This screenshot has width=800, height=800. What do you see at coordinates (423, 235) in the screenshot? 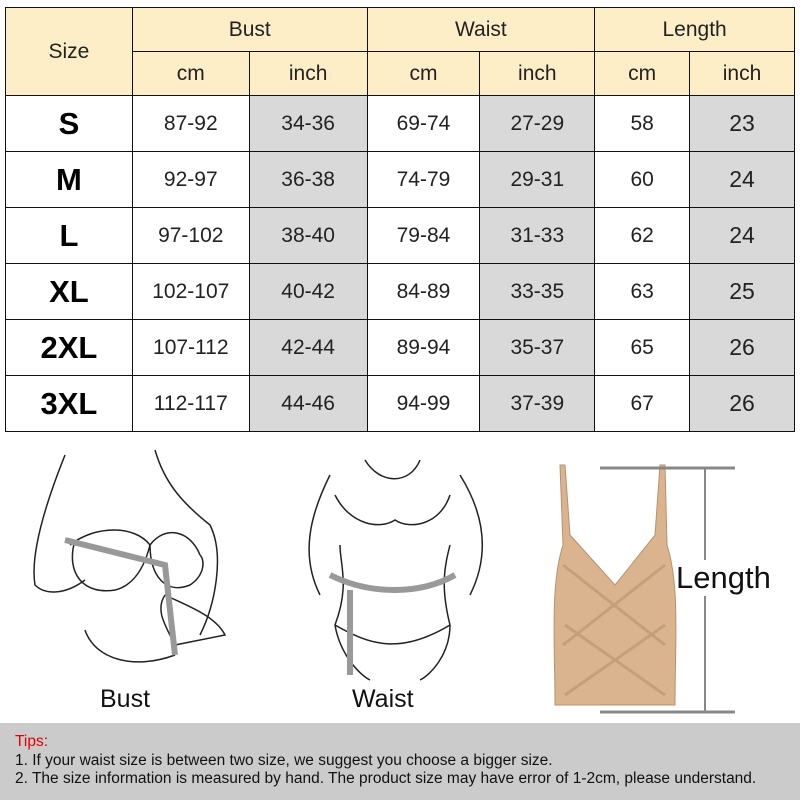
I see `value-cell: 79-84` at bounding box center [423, 235].